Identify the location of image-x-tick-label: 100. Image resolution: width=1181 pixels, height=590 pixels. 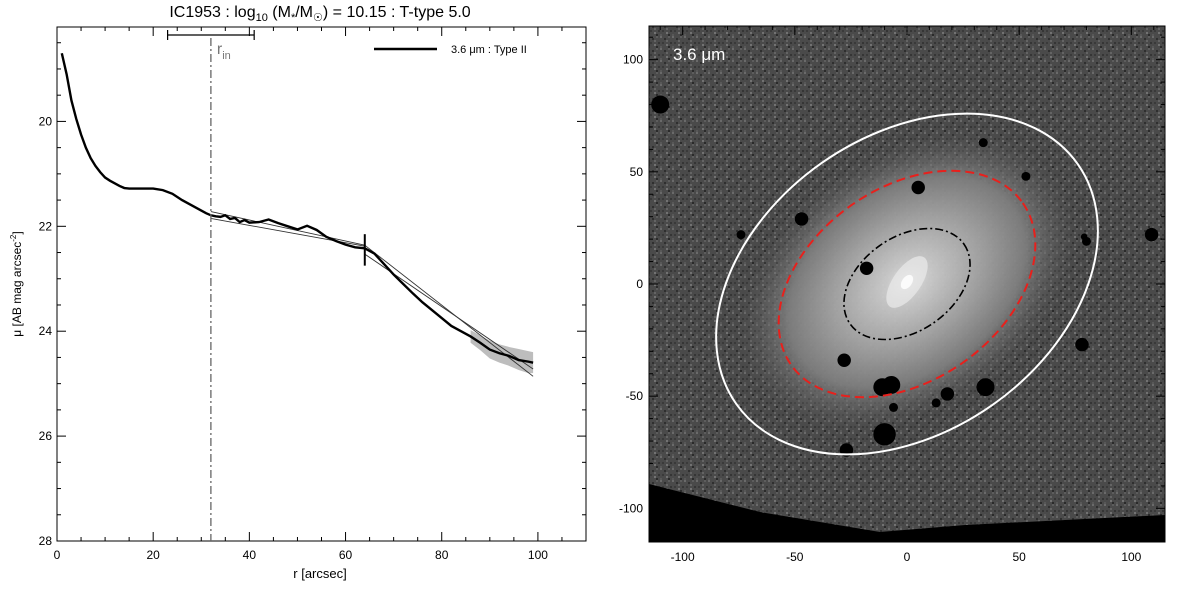
(1131, 557).